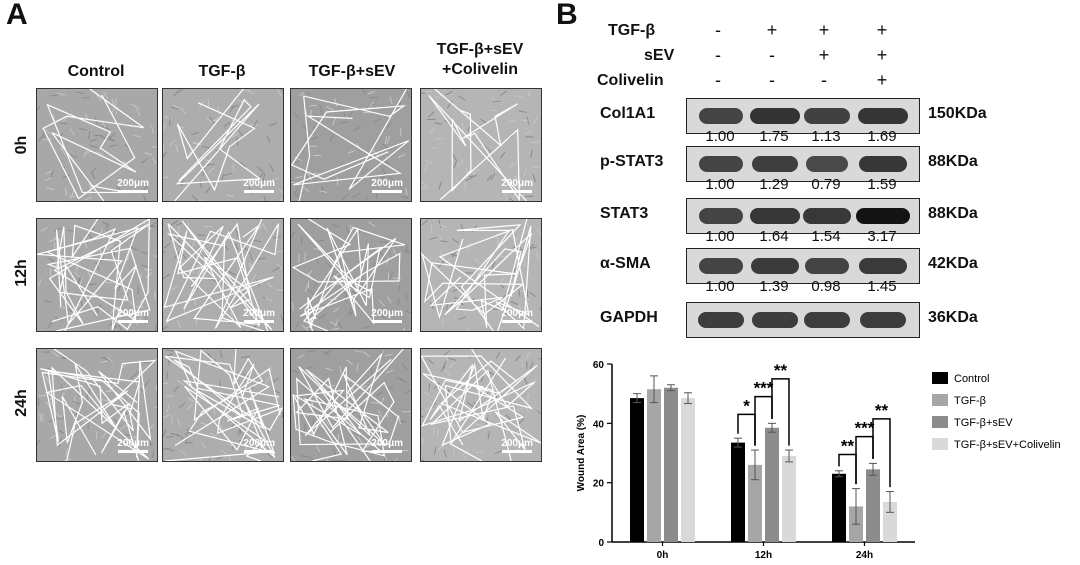 This screenshot has width=1080, height=565. I want to click on micrograph-24h-col1: 200μm, so click(97, 405).